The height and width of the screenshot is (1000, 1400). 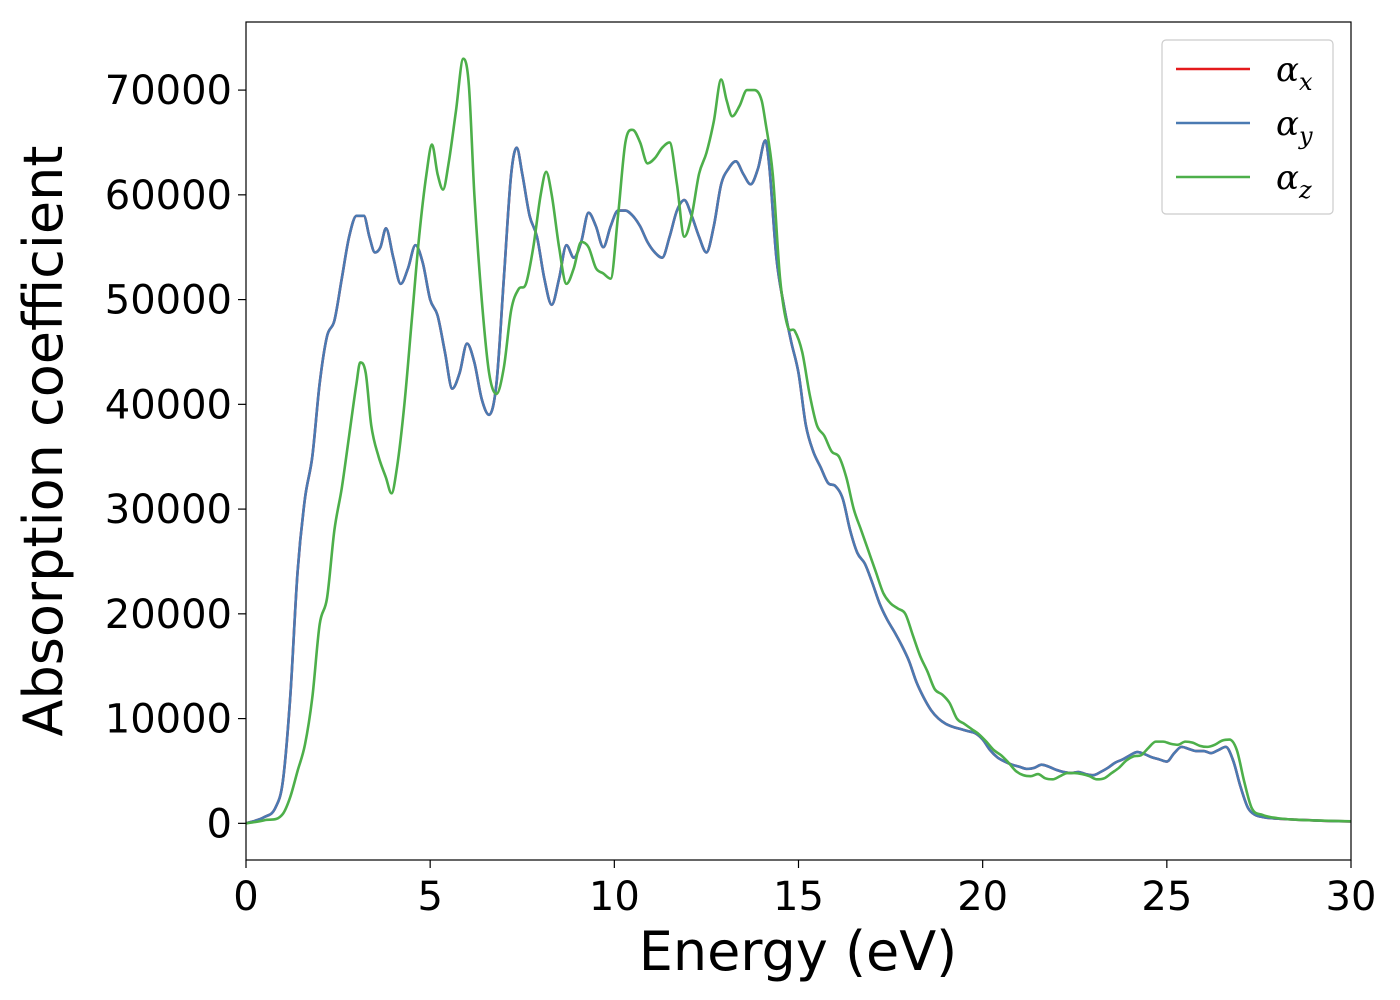 I want to click on y-tick-label: 50000, so click(x=168, y=301).